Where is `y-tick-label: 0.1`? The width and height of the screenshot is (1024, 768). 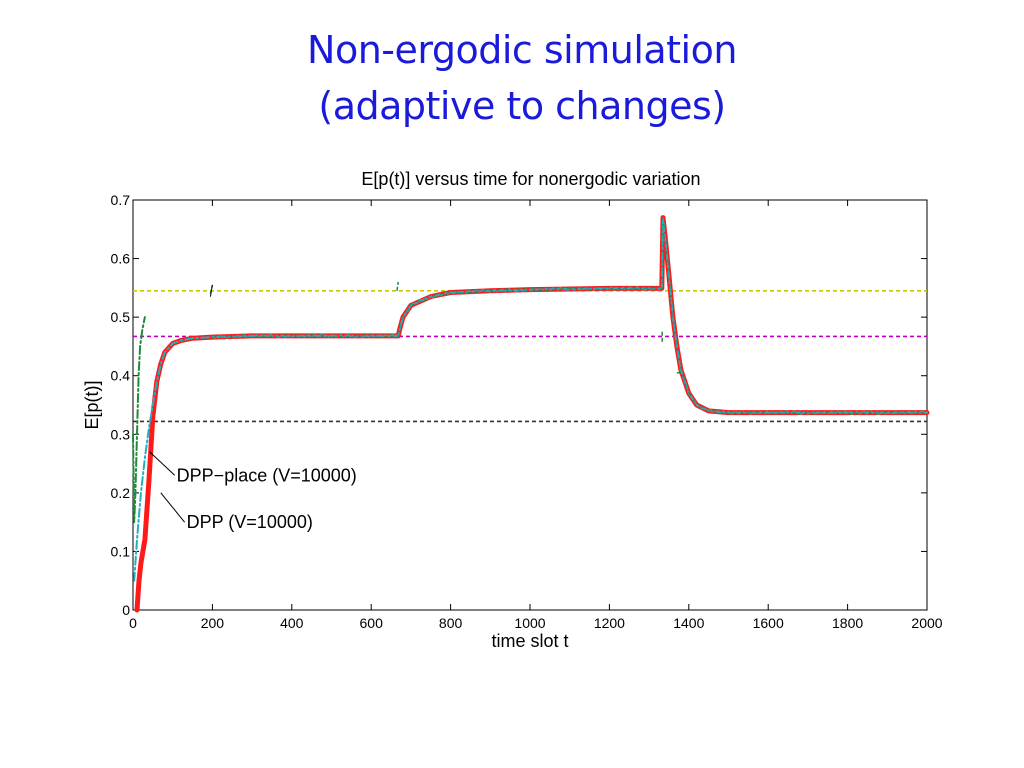 y-tick-label: 0.1 is located at coordinates (121, 551).